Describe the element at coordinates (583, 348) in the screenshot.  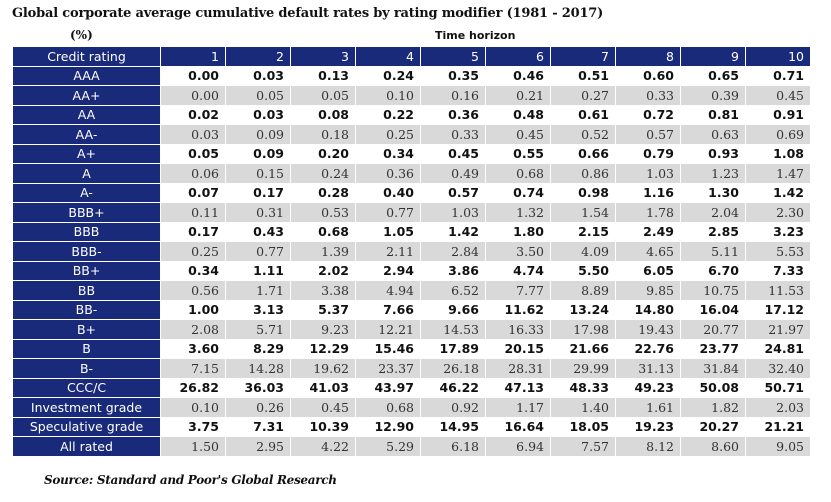
I see `rate-cell: 21.66` at that location.